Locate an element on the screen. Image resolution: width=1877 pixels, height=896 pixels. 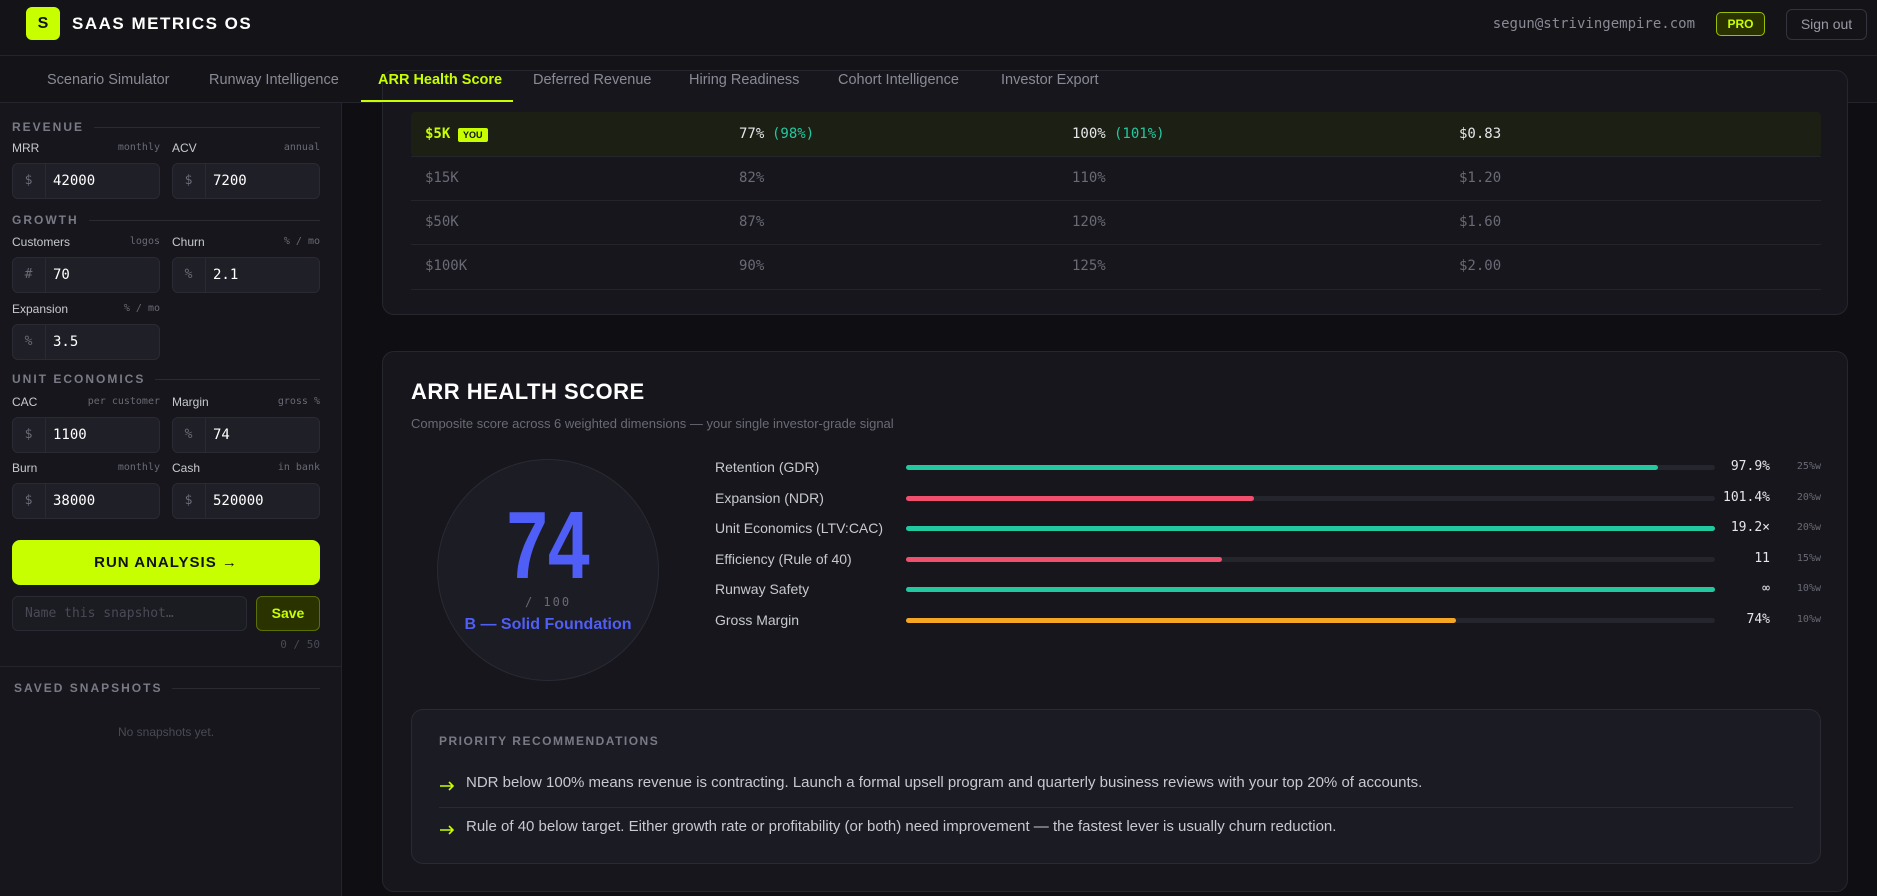
nav-tab: Deferred Revenue is located at coordinates (592, 80).